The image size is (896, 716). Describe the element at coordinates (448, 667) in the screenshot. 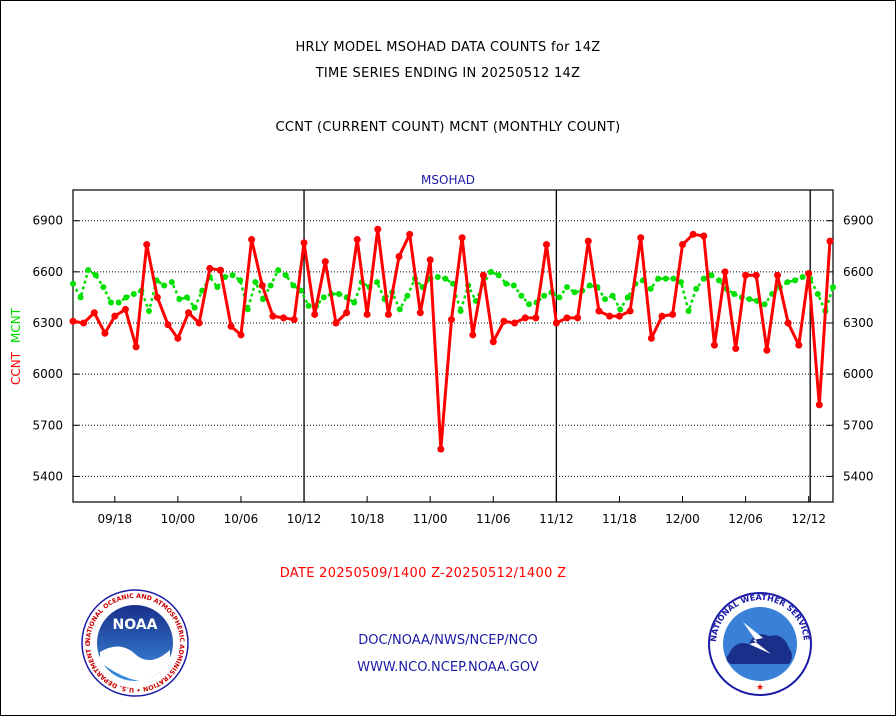

I see `website-link: WWW.NCO.NCEP.NOAA.GOV` at that location.